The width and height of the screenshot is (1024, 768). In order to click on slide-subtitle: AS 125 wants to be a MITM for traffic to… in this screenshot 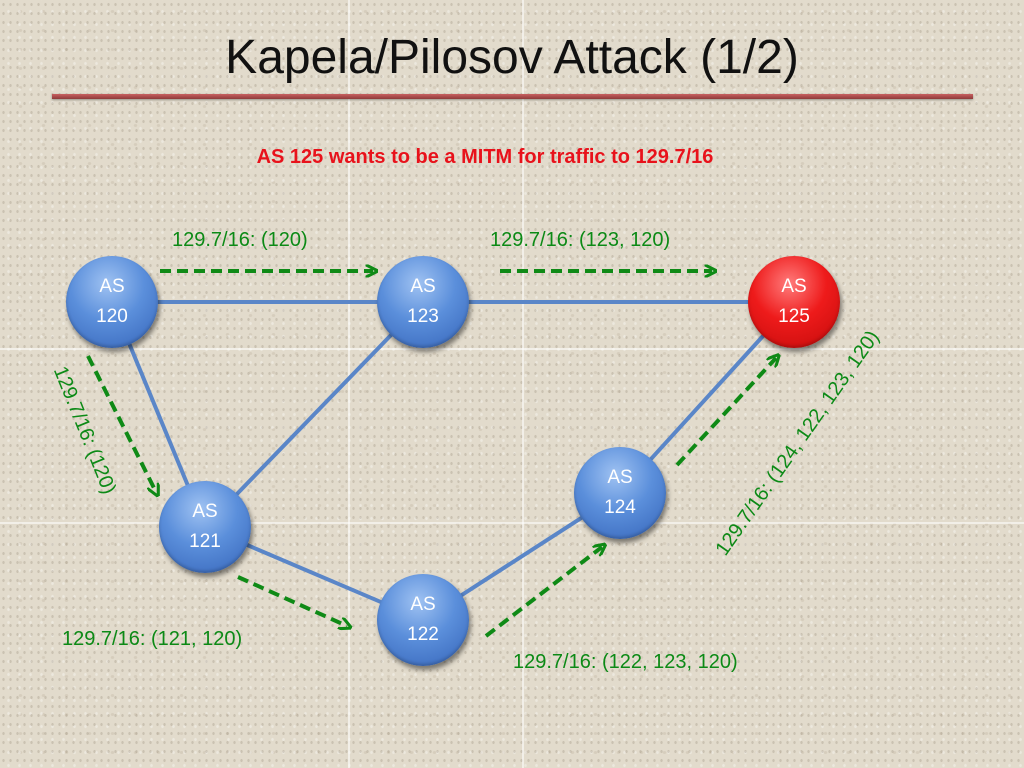, I will do `click(485, 157)`.